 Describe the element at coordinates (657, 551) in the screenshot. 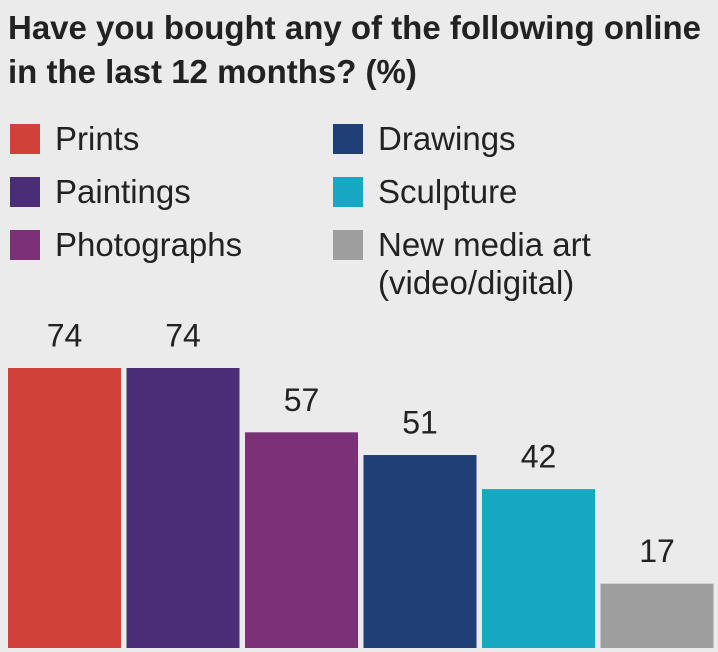

I see `value-label: 17` at that location.